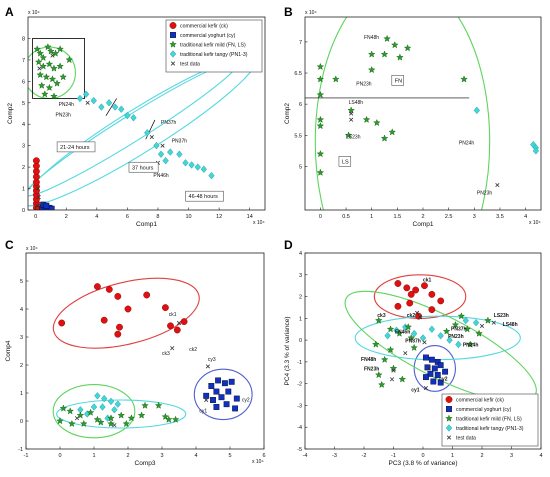  What do you see at coordinates (23, 82) in the screenshot?
I see `y-tick-label: 6` at bounding box center [23, 82].